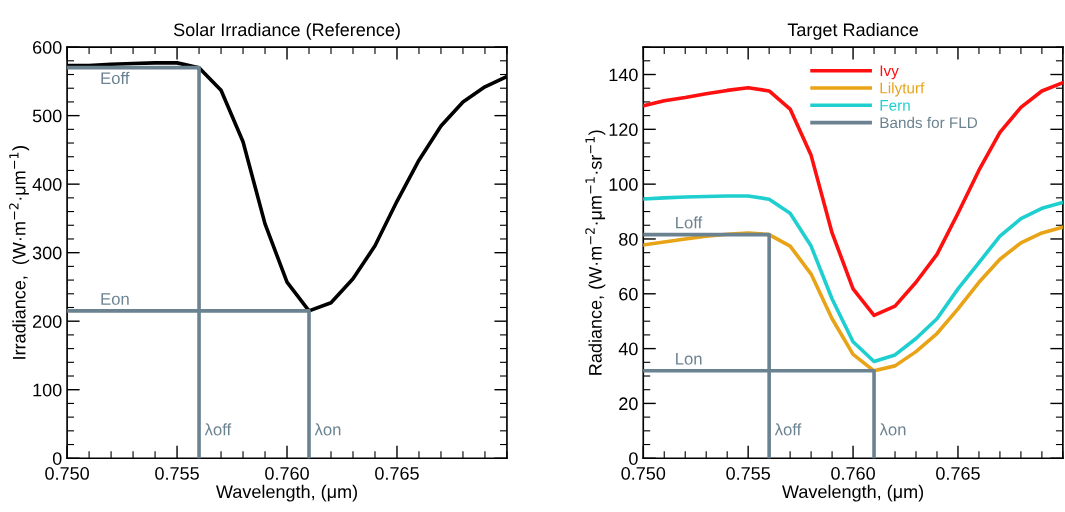 The height and width of the screenshot is (512, 1065). Describe the element at coordinates (895, 105) in the screenshot. I see `legend-label: Fern` at that location.